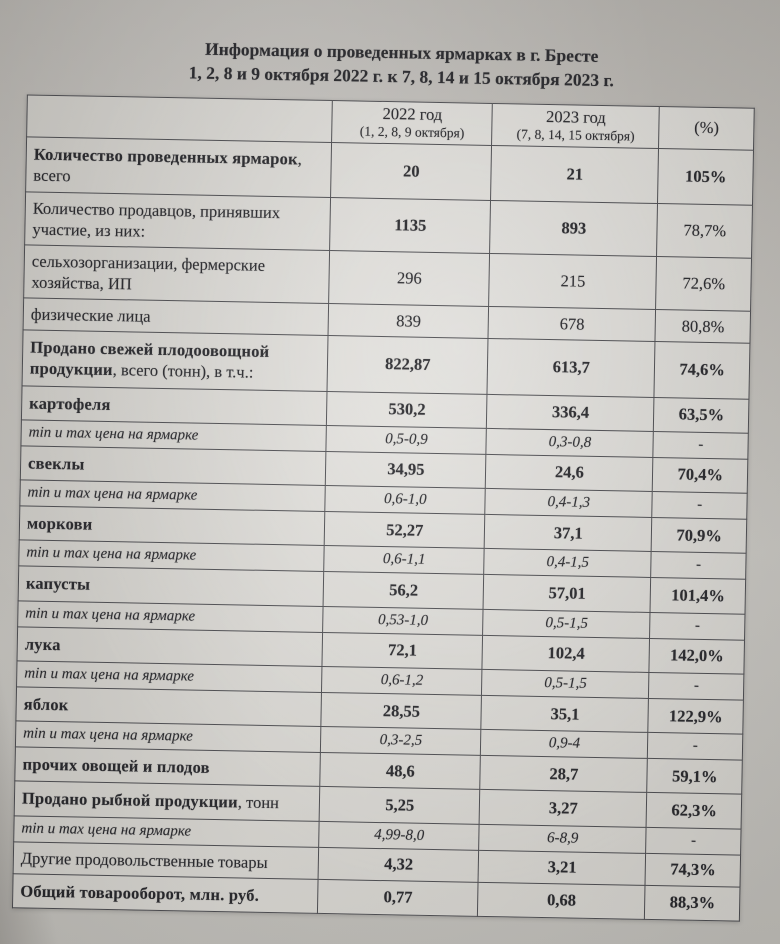 This screenshot has height=944, width=780. What do you see at coordinates (178, 167) in the screenshot?
I see `row-label: Количество проведенных ярмарок, всего` at bounding box center [178, 167].